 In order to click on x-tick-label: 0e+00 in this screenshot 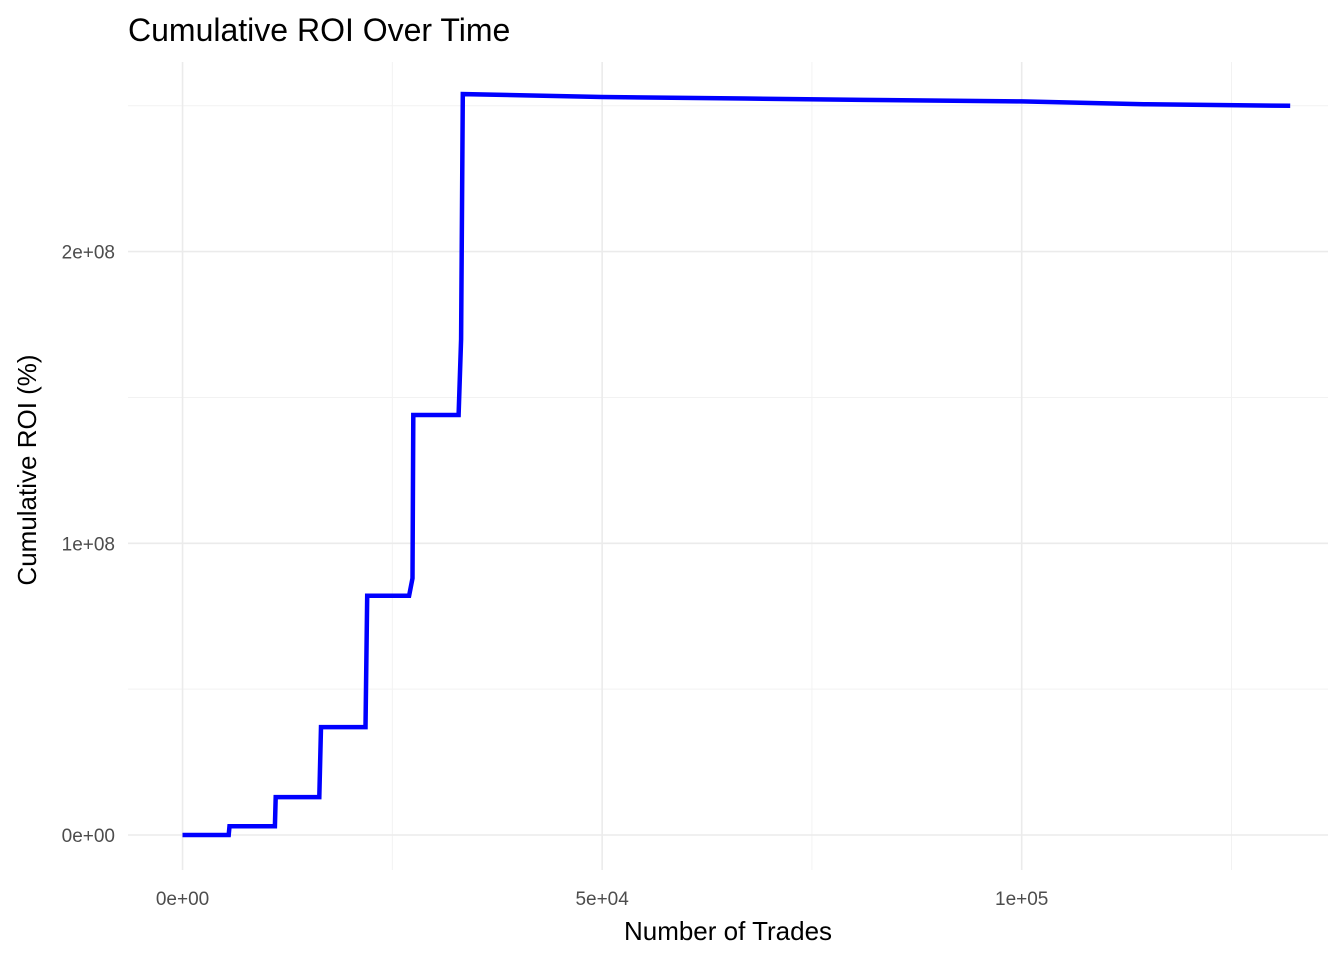, I will do `click(182, 899)`.